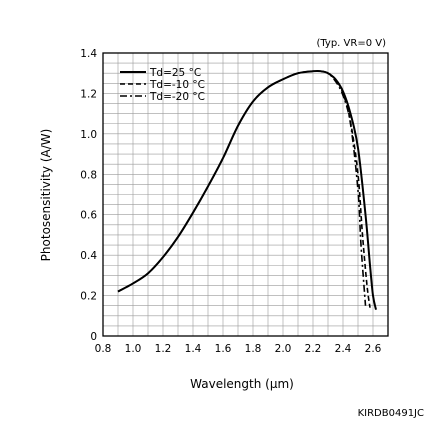  Describe the element at coordinates (253, 349) in the screenshot. I see `x-tick-label: 1.8` at that location.